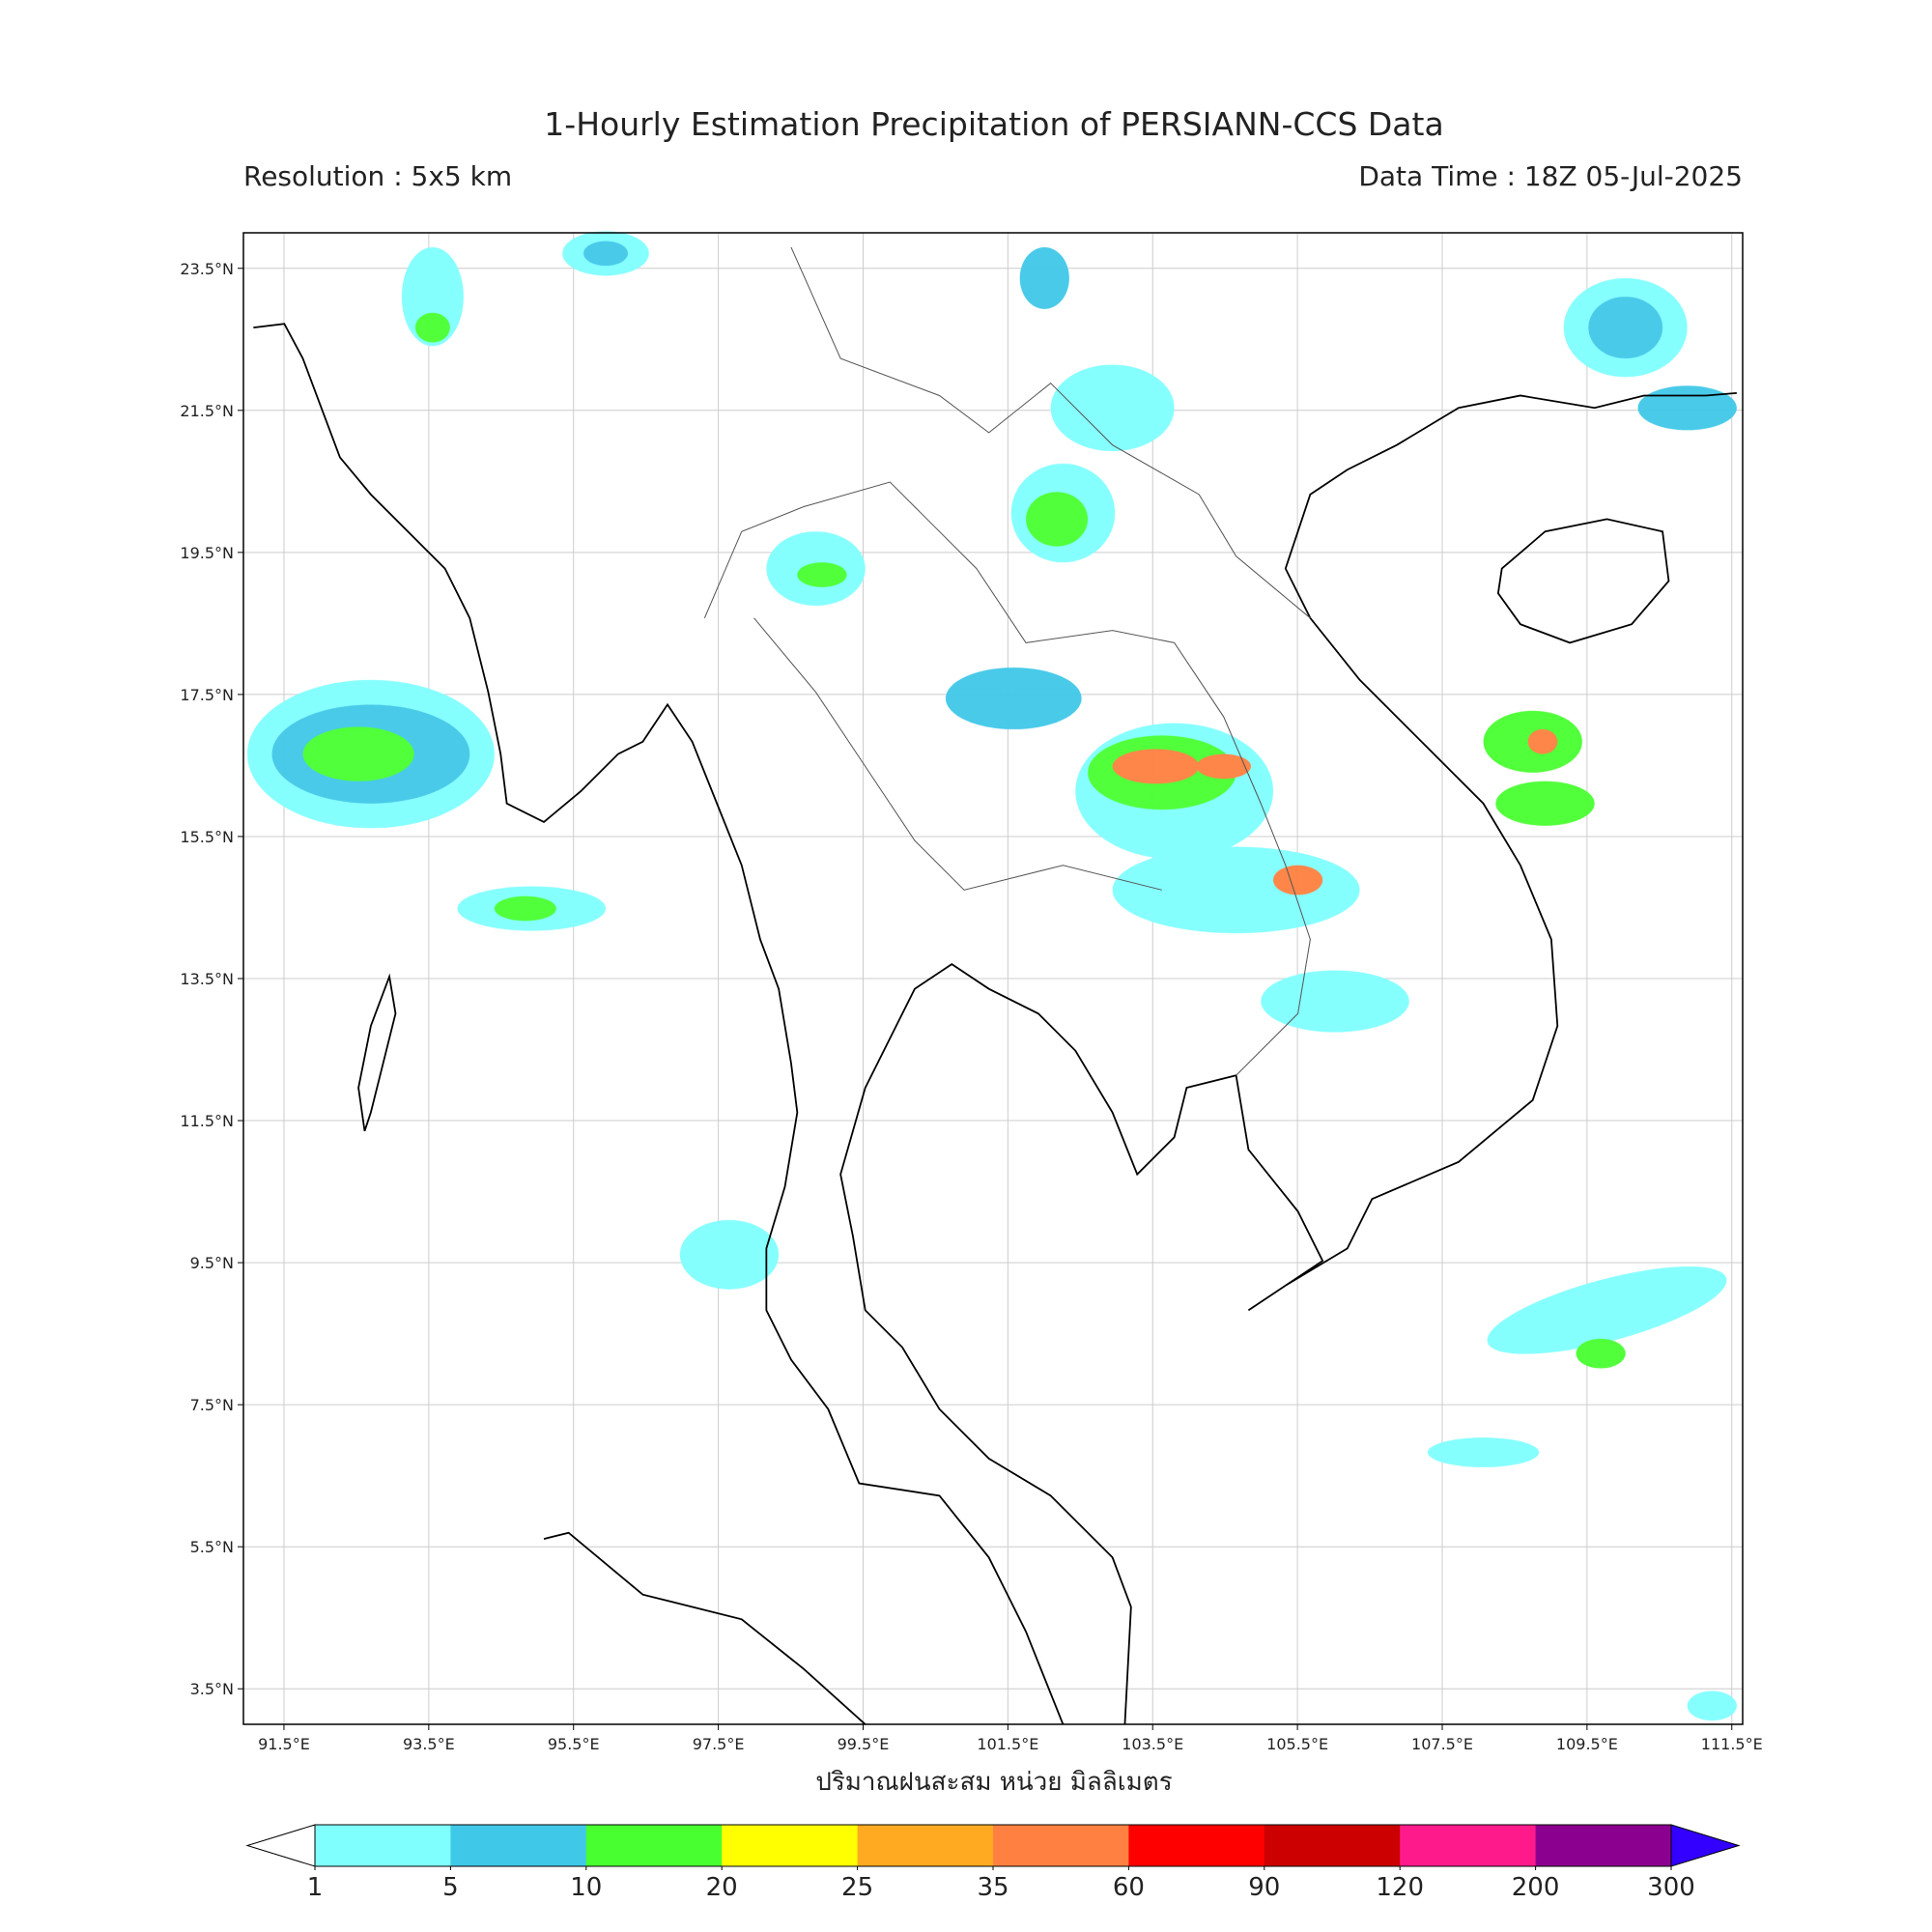 Image resolution: width=1932 pixels, height=1932 pixels. Describe the element at coordinates (377, 176) in the screenshot. I see `resolution: Resolution : 5x5 km` at that location.